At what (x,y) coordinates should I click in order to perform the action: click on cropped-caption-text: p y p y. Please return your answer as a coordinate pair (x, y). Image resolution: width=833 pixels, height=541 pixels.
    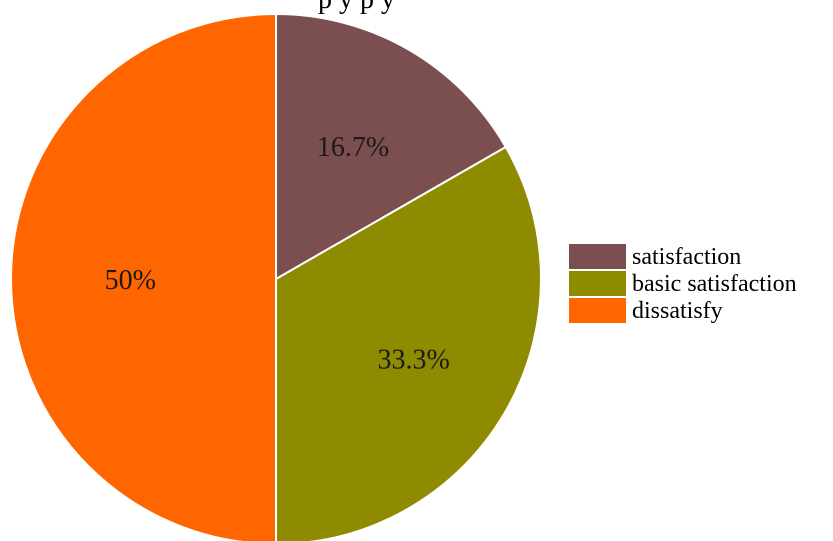
    Looking at the image, I should click on (356, 7).